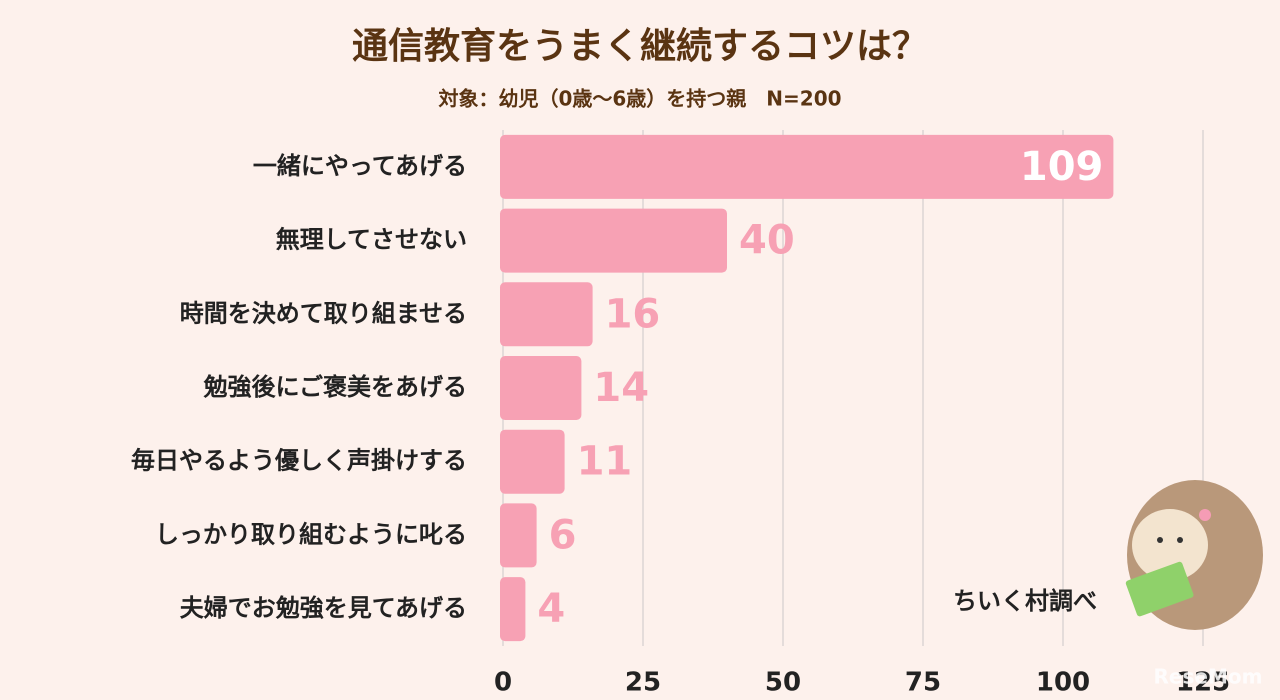 The width and height of the screenshot is (1280, 700). I want to click on value-label: 11, so click(605, 462).